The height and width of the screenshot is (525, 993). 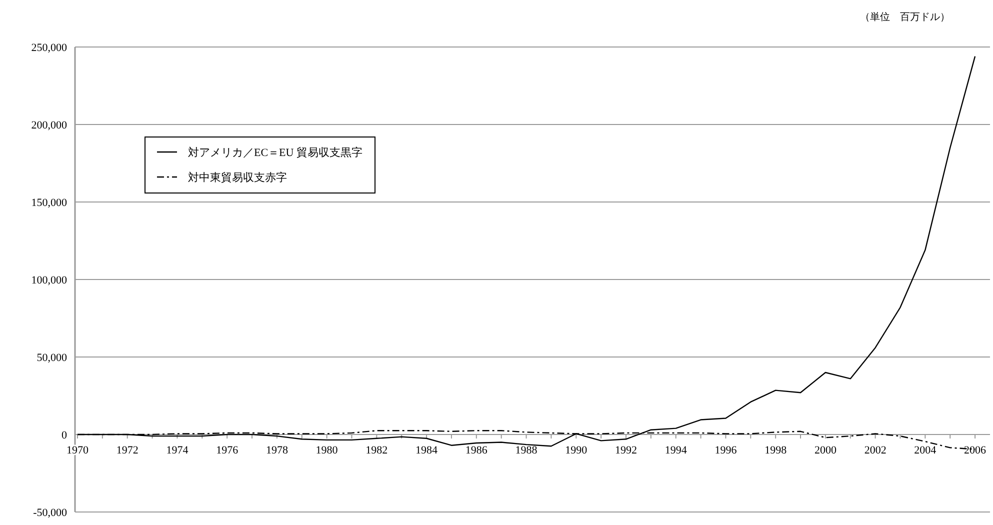 What do you see at coordinates (476, 450) in the screenshot?
I see `x-tick-label: 1986` at bounding box center [476, 450].